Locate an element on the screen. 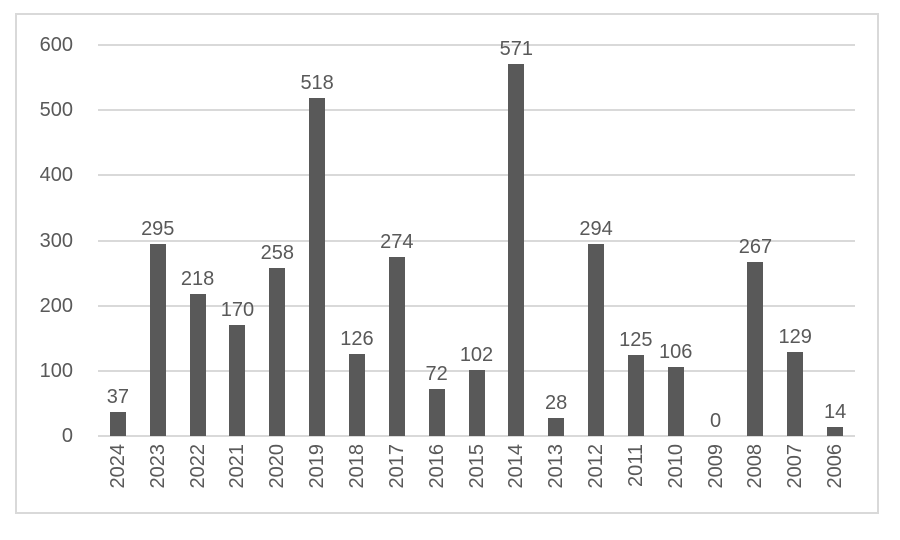 The width and height of the screenshot is (900, 540). x-tick-label: 2016 is located at coordinates (436, 466).